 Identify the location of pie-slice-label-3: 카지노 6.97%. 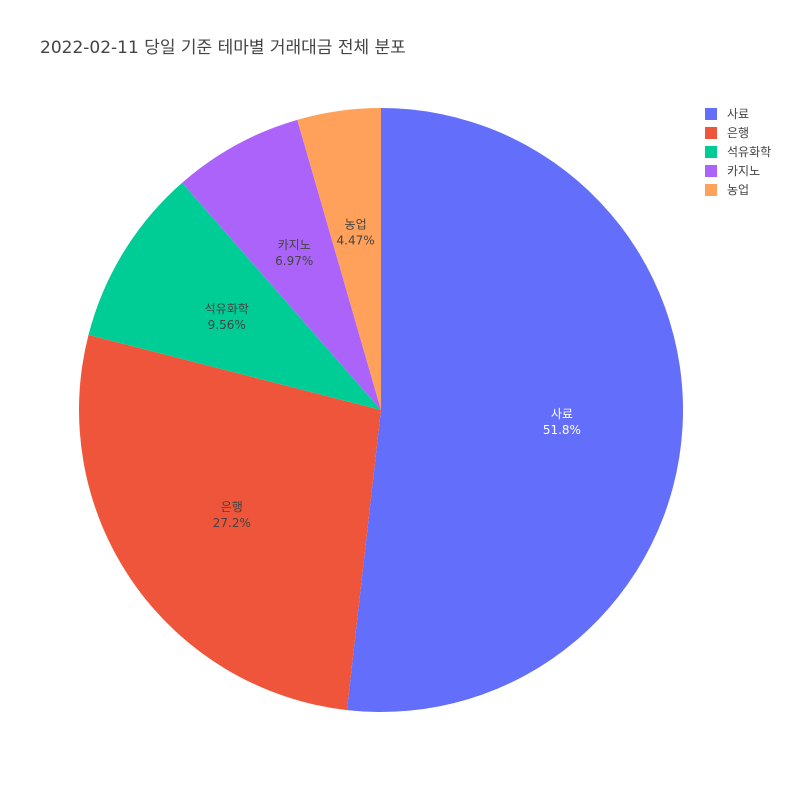
(294, 253).